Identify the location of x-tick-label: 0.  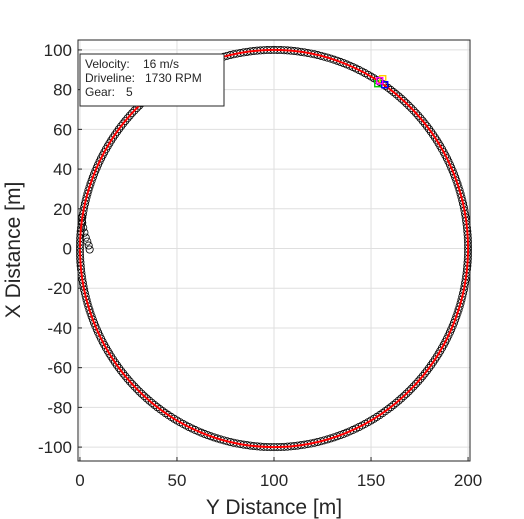
(79, 480).